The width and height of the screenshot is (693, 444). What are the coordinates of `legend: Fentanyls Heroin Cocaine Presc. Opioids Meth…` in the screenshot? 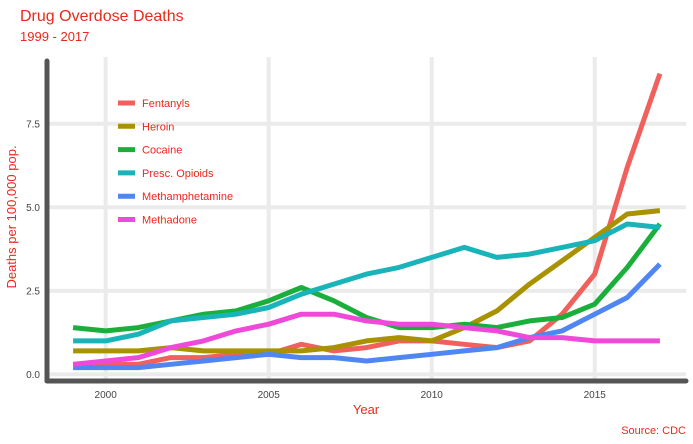 It's located at (175, 162).